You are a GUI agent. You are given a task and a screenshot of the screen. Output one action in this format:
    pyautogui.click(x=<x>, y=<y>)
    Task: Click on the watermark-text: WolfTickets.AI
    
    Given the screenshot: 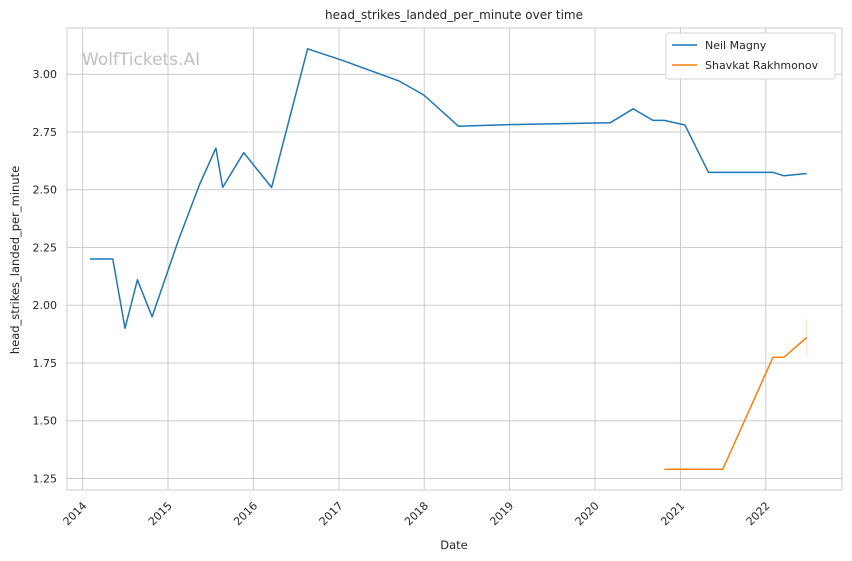 What is the action you would take?
    pyautogui.click(x=141, y=60)
    